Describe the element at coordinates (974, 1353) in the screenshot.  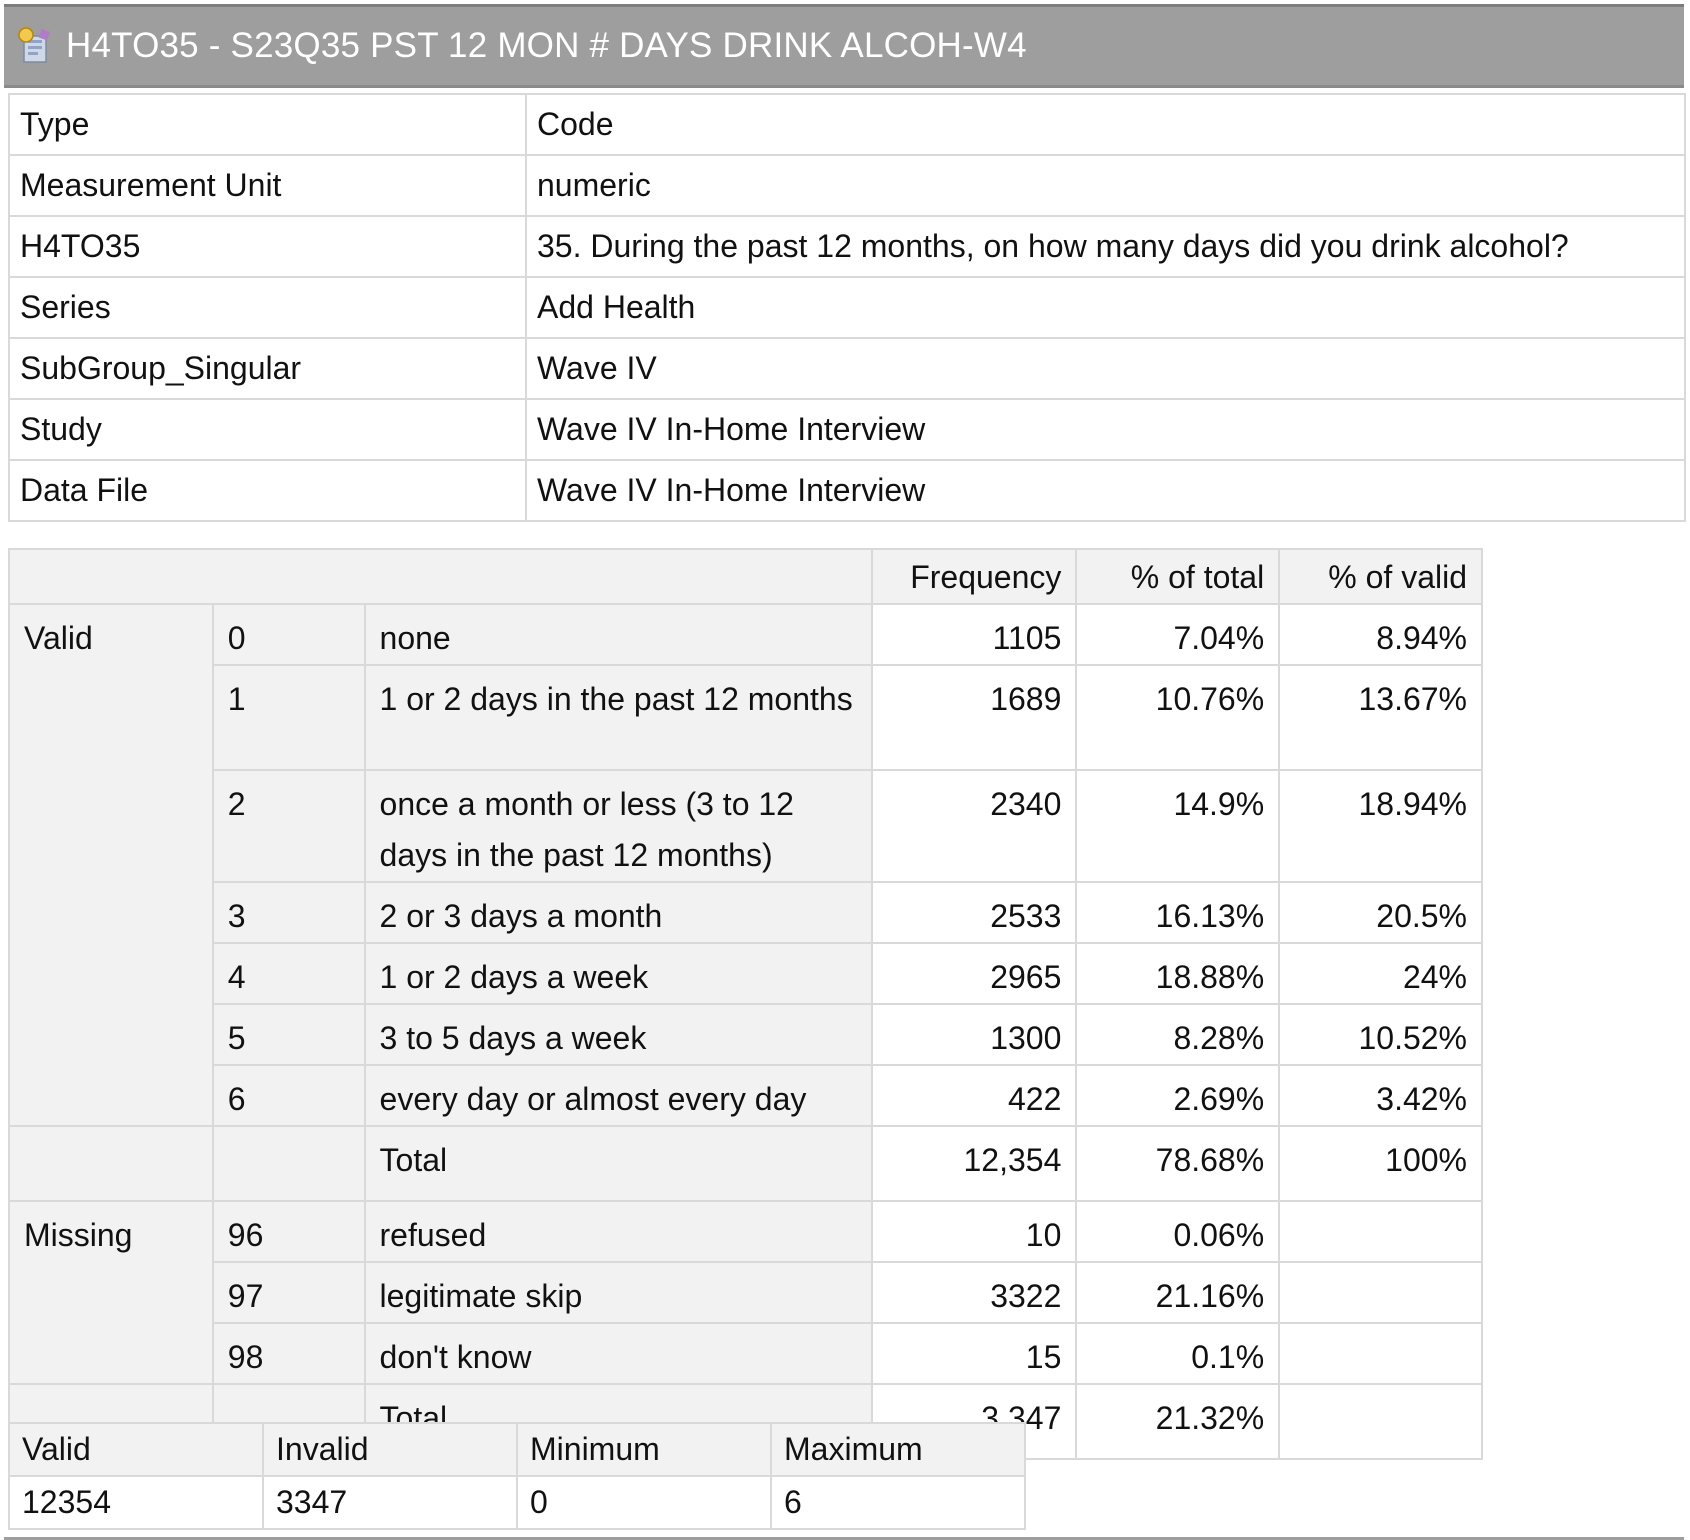
I see `frequency-cell: 15` at that location.